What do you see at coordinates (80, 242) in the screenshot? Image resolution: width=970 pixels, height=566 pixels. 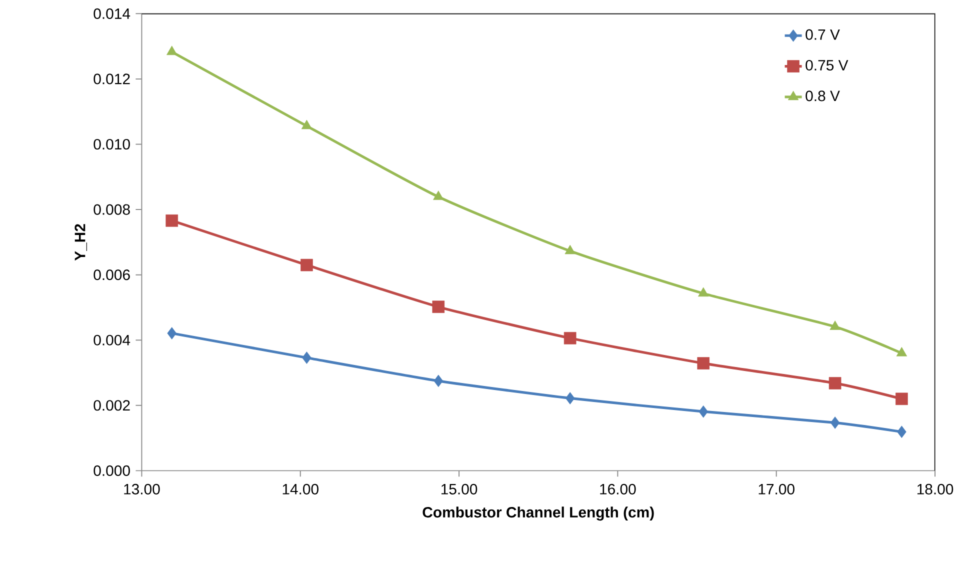 I see `y-axis-title: Y_H2` at bounding box center [80, 242].